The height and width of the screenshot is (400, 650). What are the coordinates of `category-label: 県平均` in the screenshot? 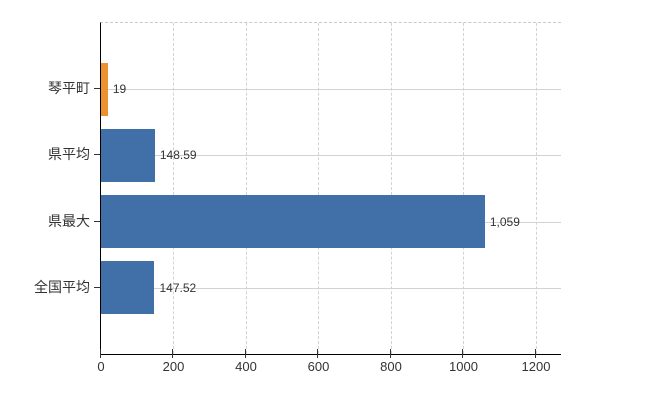 It's located at (69, 154).